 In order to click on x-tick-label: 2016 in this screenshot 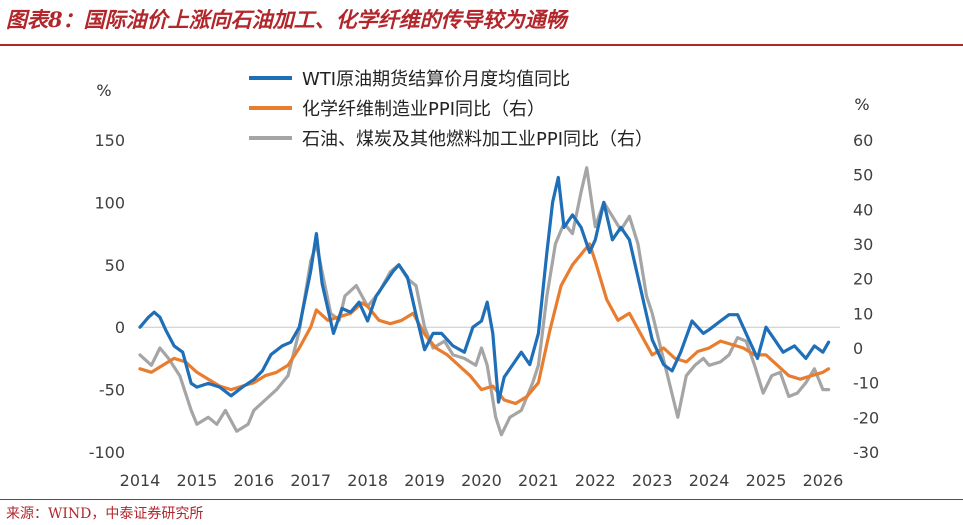, I will do `click(253, 480)`.